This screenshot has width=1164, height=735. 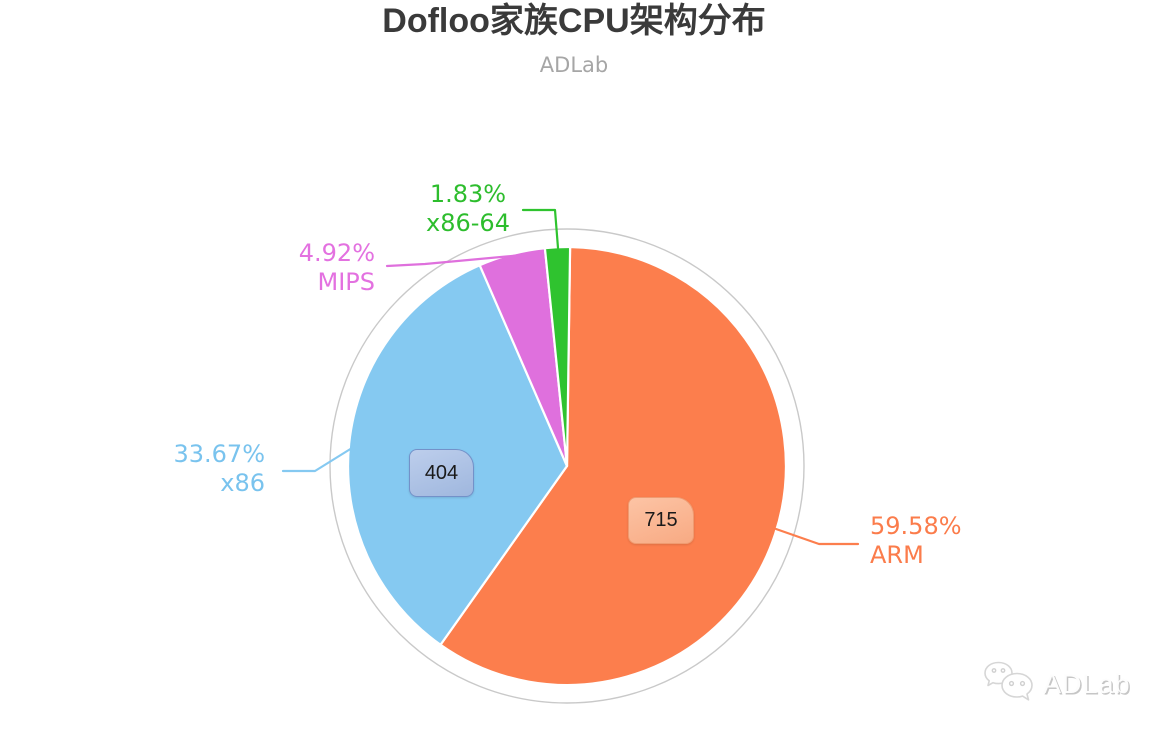 I want to click on chart-header: Dofloo家族CPU架构分布 ADLab, so click(x=574, y=40).